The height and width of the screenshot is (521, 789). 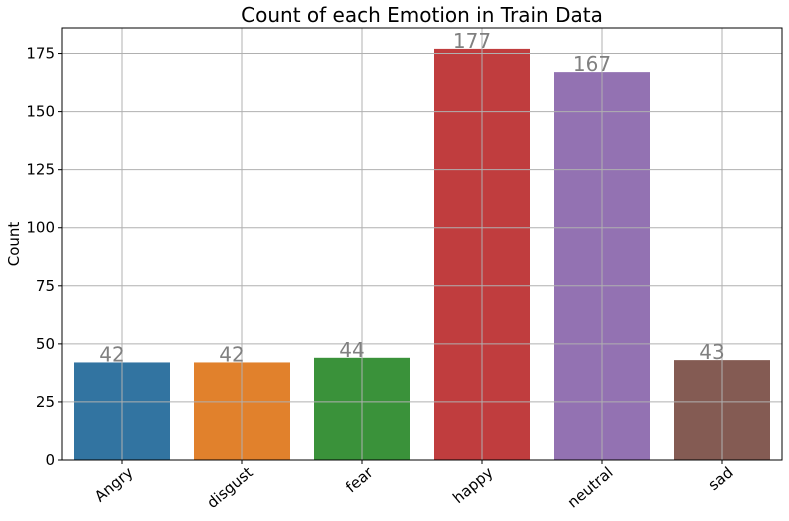 I want to click on data-label: 167, so click(x=592, y=64).